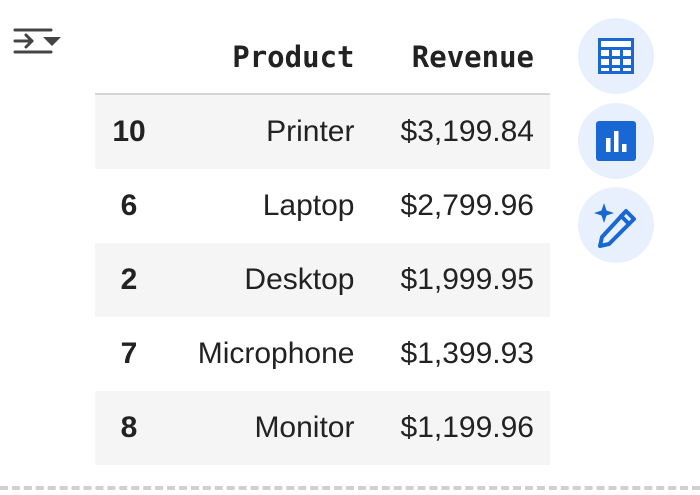 The height and width of the screenshot is (495, 700). Describe the element at coordinates (310, 131) in the screenshot. I see `product-cell: Printer` at that location.